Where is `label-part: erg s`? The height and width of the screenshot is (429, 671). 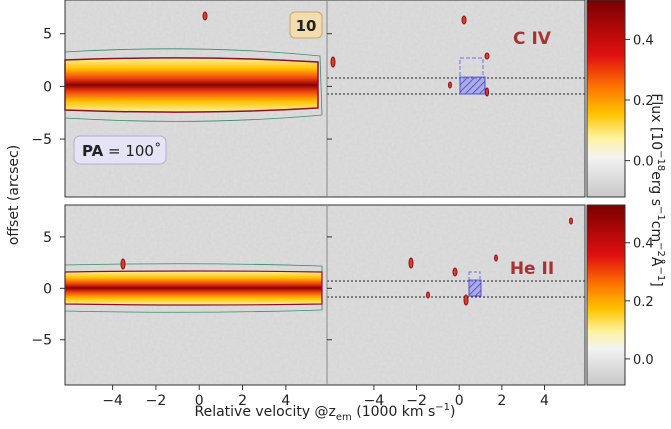
label-part: erg s is located at coordinates (656, 188).